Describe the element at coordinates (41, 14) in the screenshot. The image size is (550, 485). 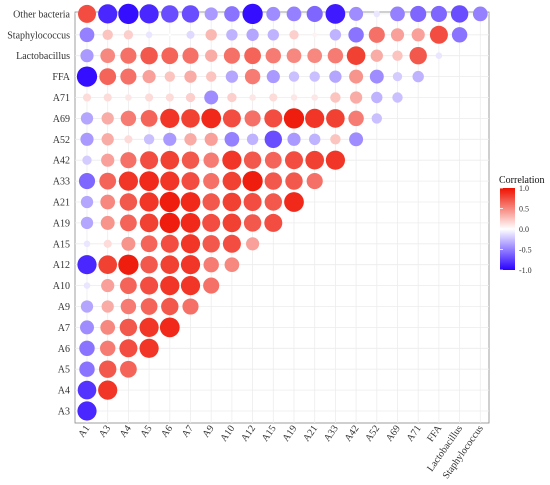
I see `y-tick-label: Other bacteria` at that location.